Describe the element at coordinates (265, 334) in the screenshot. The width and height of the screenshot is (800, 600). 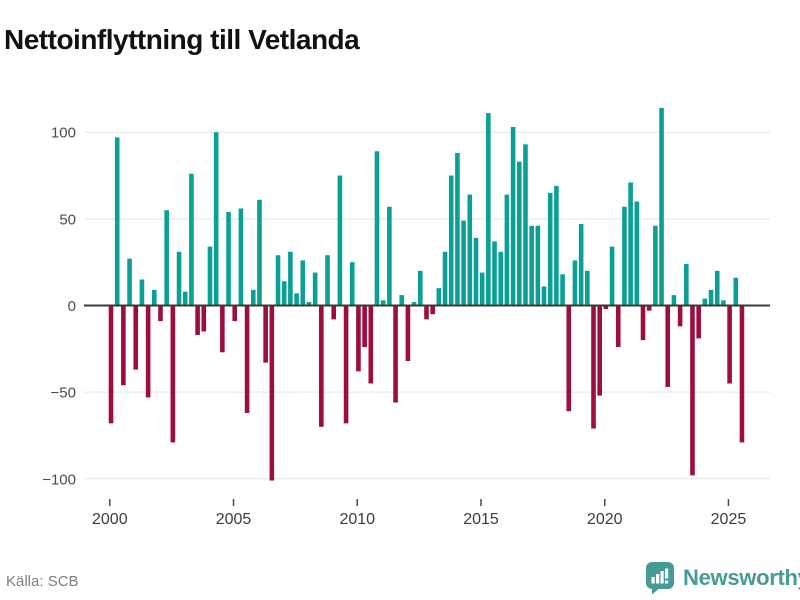
I see `bar-2006Q2` at that location.